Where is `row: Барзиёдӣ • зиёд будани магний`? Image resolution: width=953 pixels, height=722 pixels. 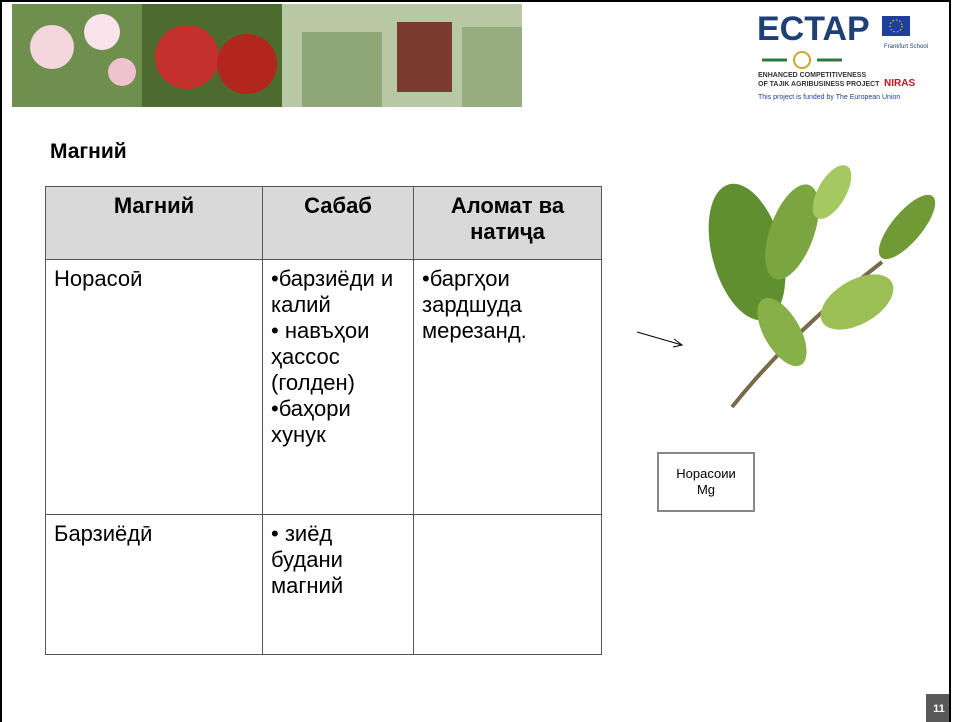 row: Барзиёдӣ • зиёд будани магний is located at coordinates (323, 584).